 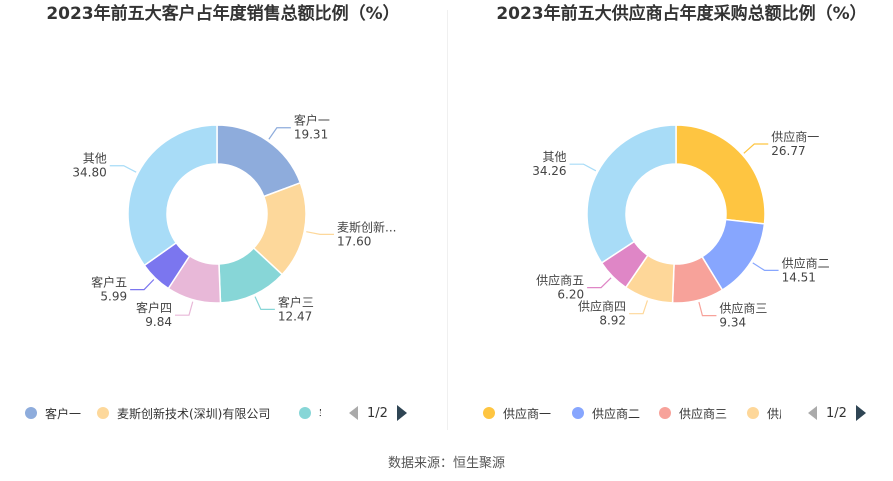 What do you see at coordinates (295, 316) in the screenshot?
I see `slice-value-label: 12.47` at bounding box center [295, 316].